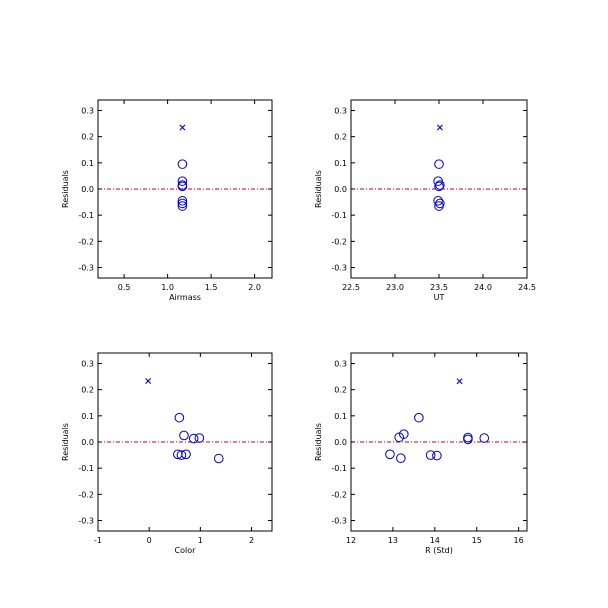 The width and height of the screenshot is (608, 608). What do you see at coordinates (439, 297) in the screenshot?
I see `x-axis-label: UT` at bounding box center [439, 297].